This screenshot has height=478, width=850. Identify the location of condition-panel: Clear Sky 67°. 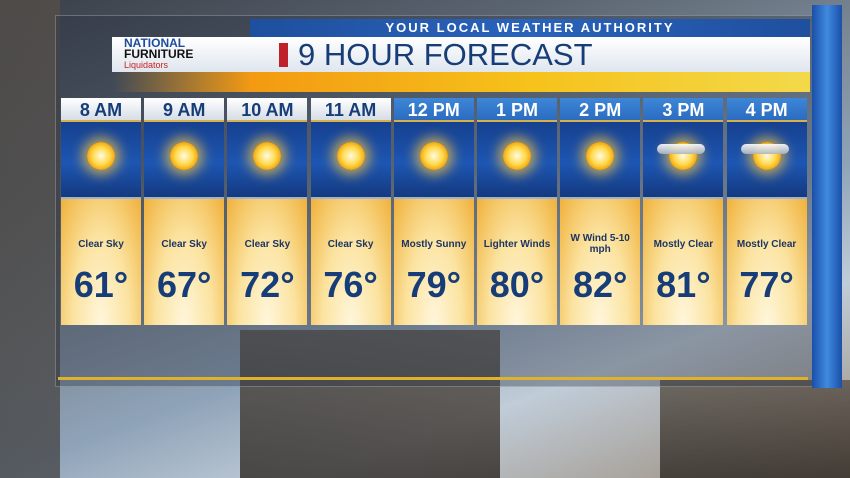
(184, 262).